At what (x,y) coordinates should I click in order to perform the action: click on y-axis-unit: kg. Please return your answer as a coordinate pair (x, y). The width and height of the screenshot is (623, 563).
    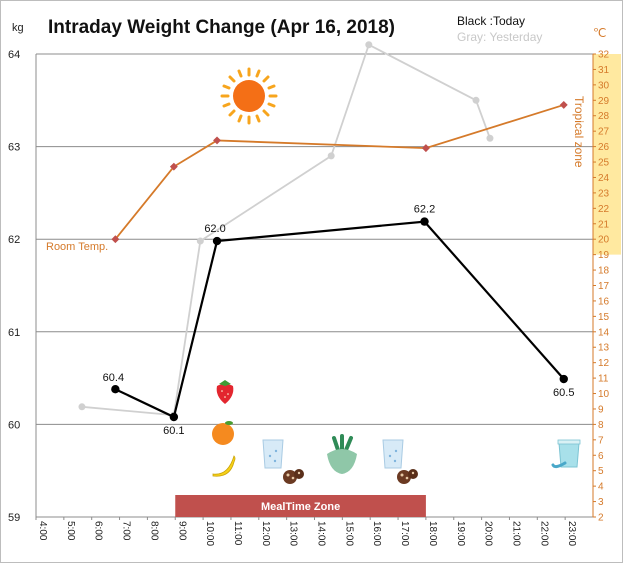
    Looking at the image, I should click on (18, 28).